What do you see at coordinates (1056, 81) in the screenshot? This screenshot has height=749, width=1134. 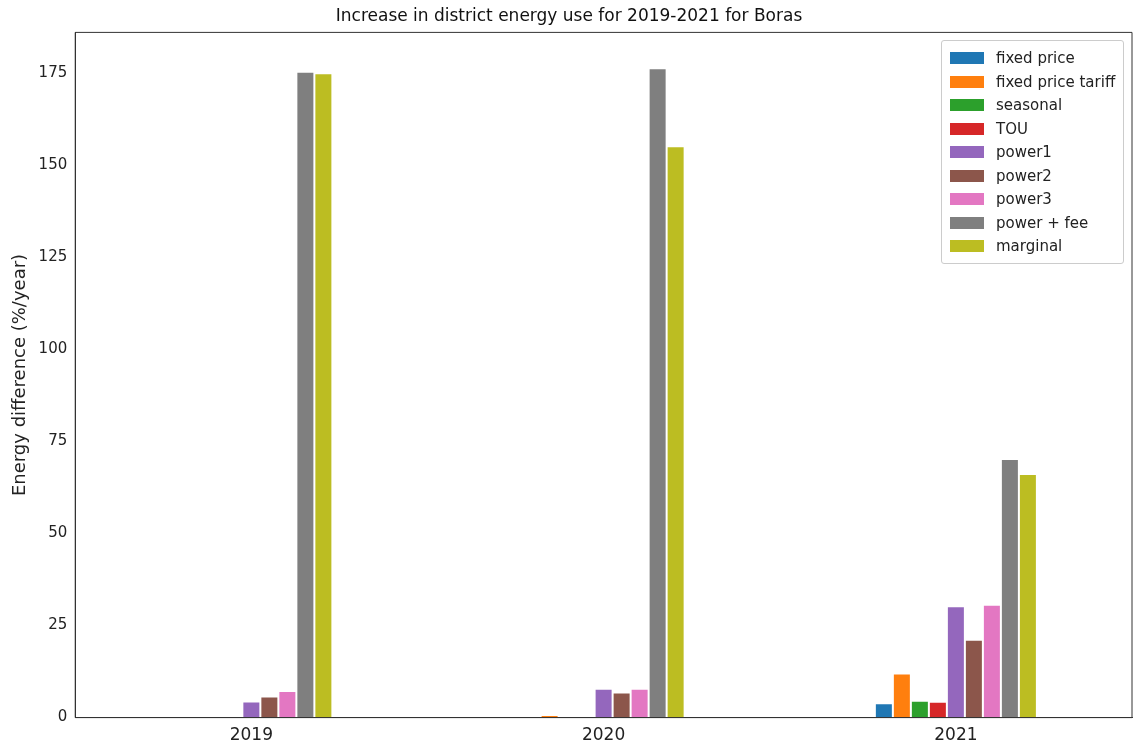 I see `legend-label: fixed price tariff` at bounding box center [1056, 81].